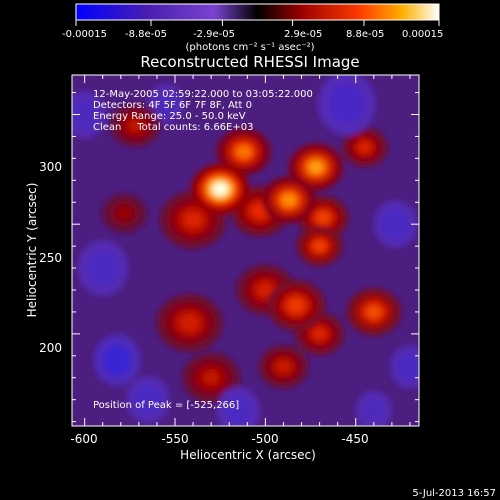 The height and width of the screenshot is (500, 500). I want to click on colorbar-tick-label: 8.8e-05, so click(365, 34).